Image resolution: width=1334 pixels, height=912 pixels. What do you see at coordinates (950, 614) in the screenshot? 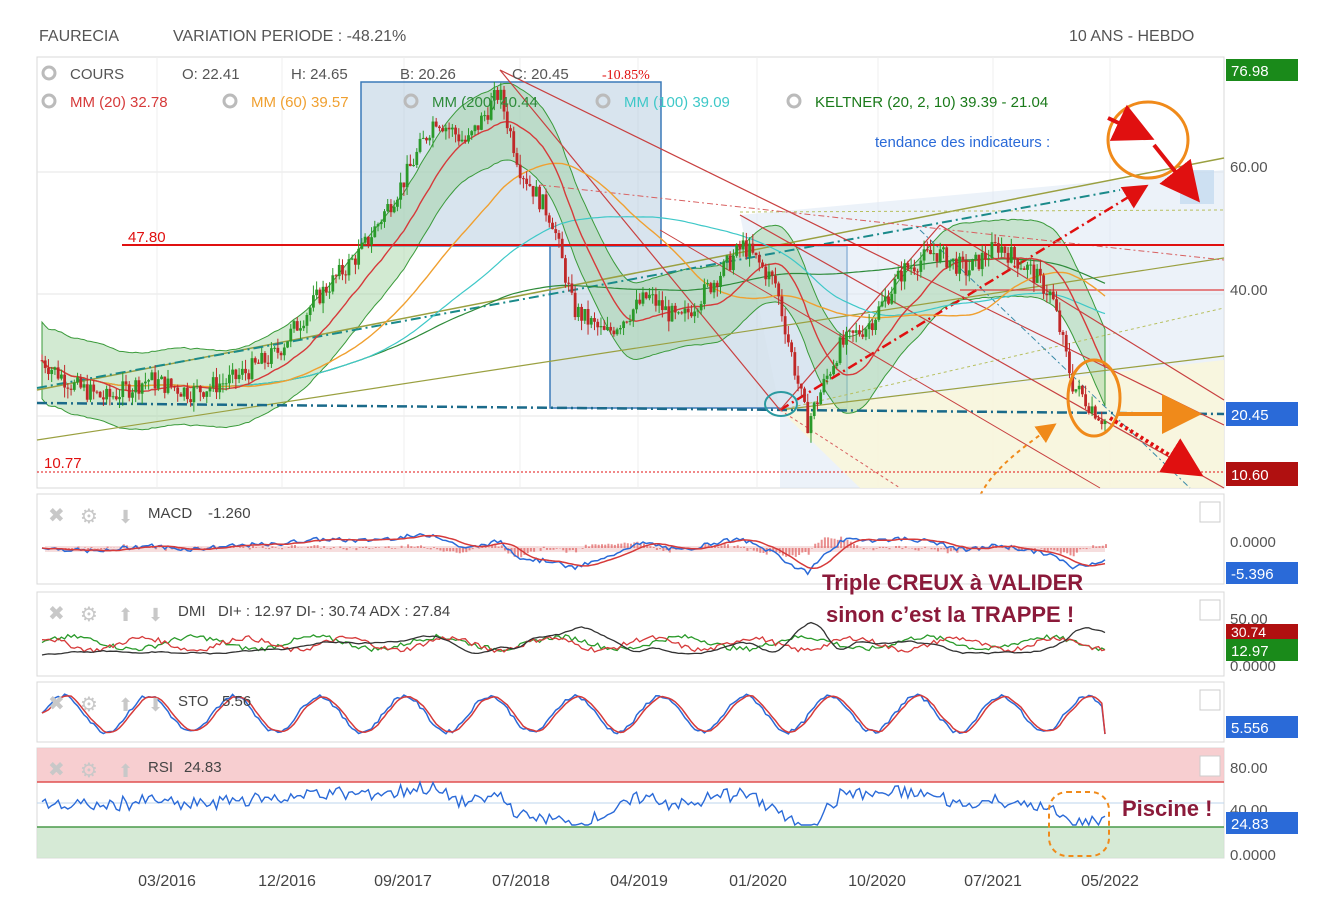
I see `annotation-line-2: sinon c’est la TRAPPE !` at bounding box center [950, 614].